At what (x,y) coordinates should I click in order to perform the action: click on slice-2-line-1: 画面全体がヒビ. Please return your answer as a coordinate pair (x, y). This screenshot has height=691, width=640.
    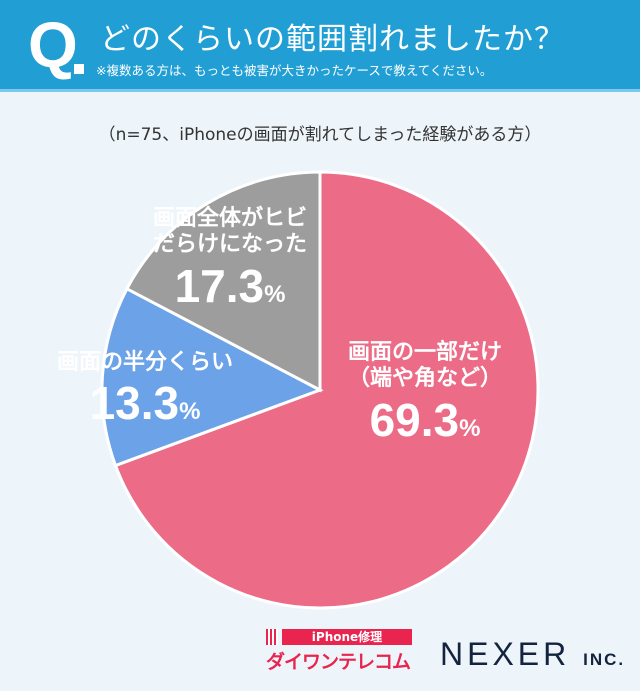
    Looking at the image, I should click on (229, 218).